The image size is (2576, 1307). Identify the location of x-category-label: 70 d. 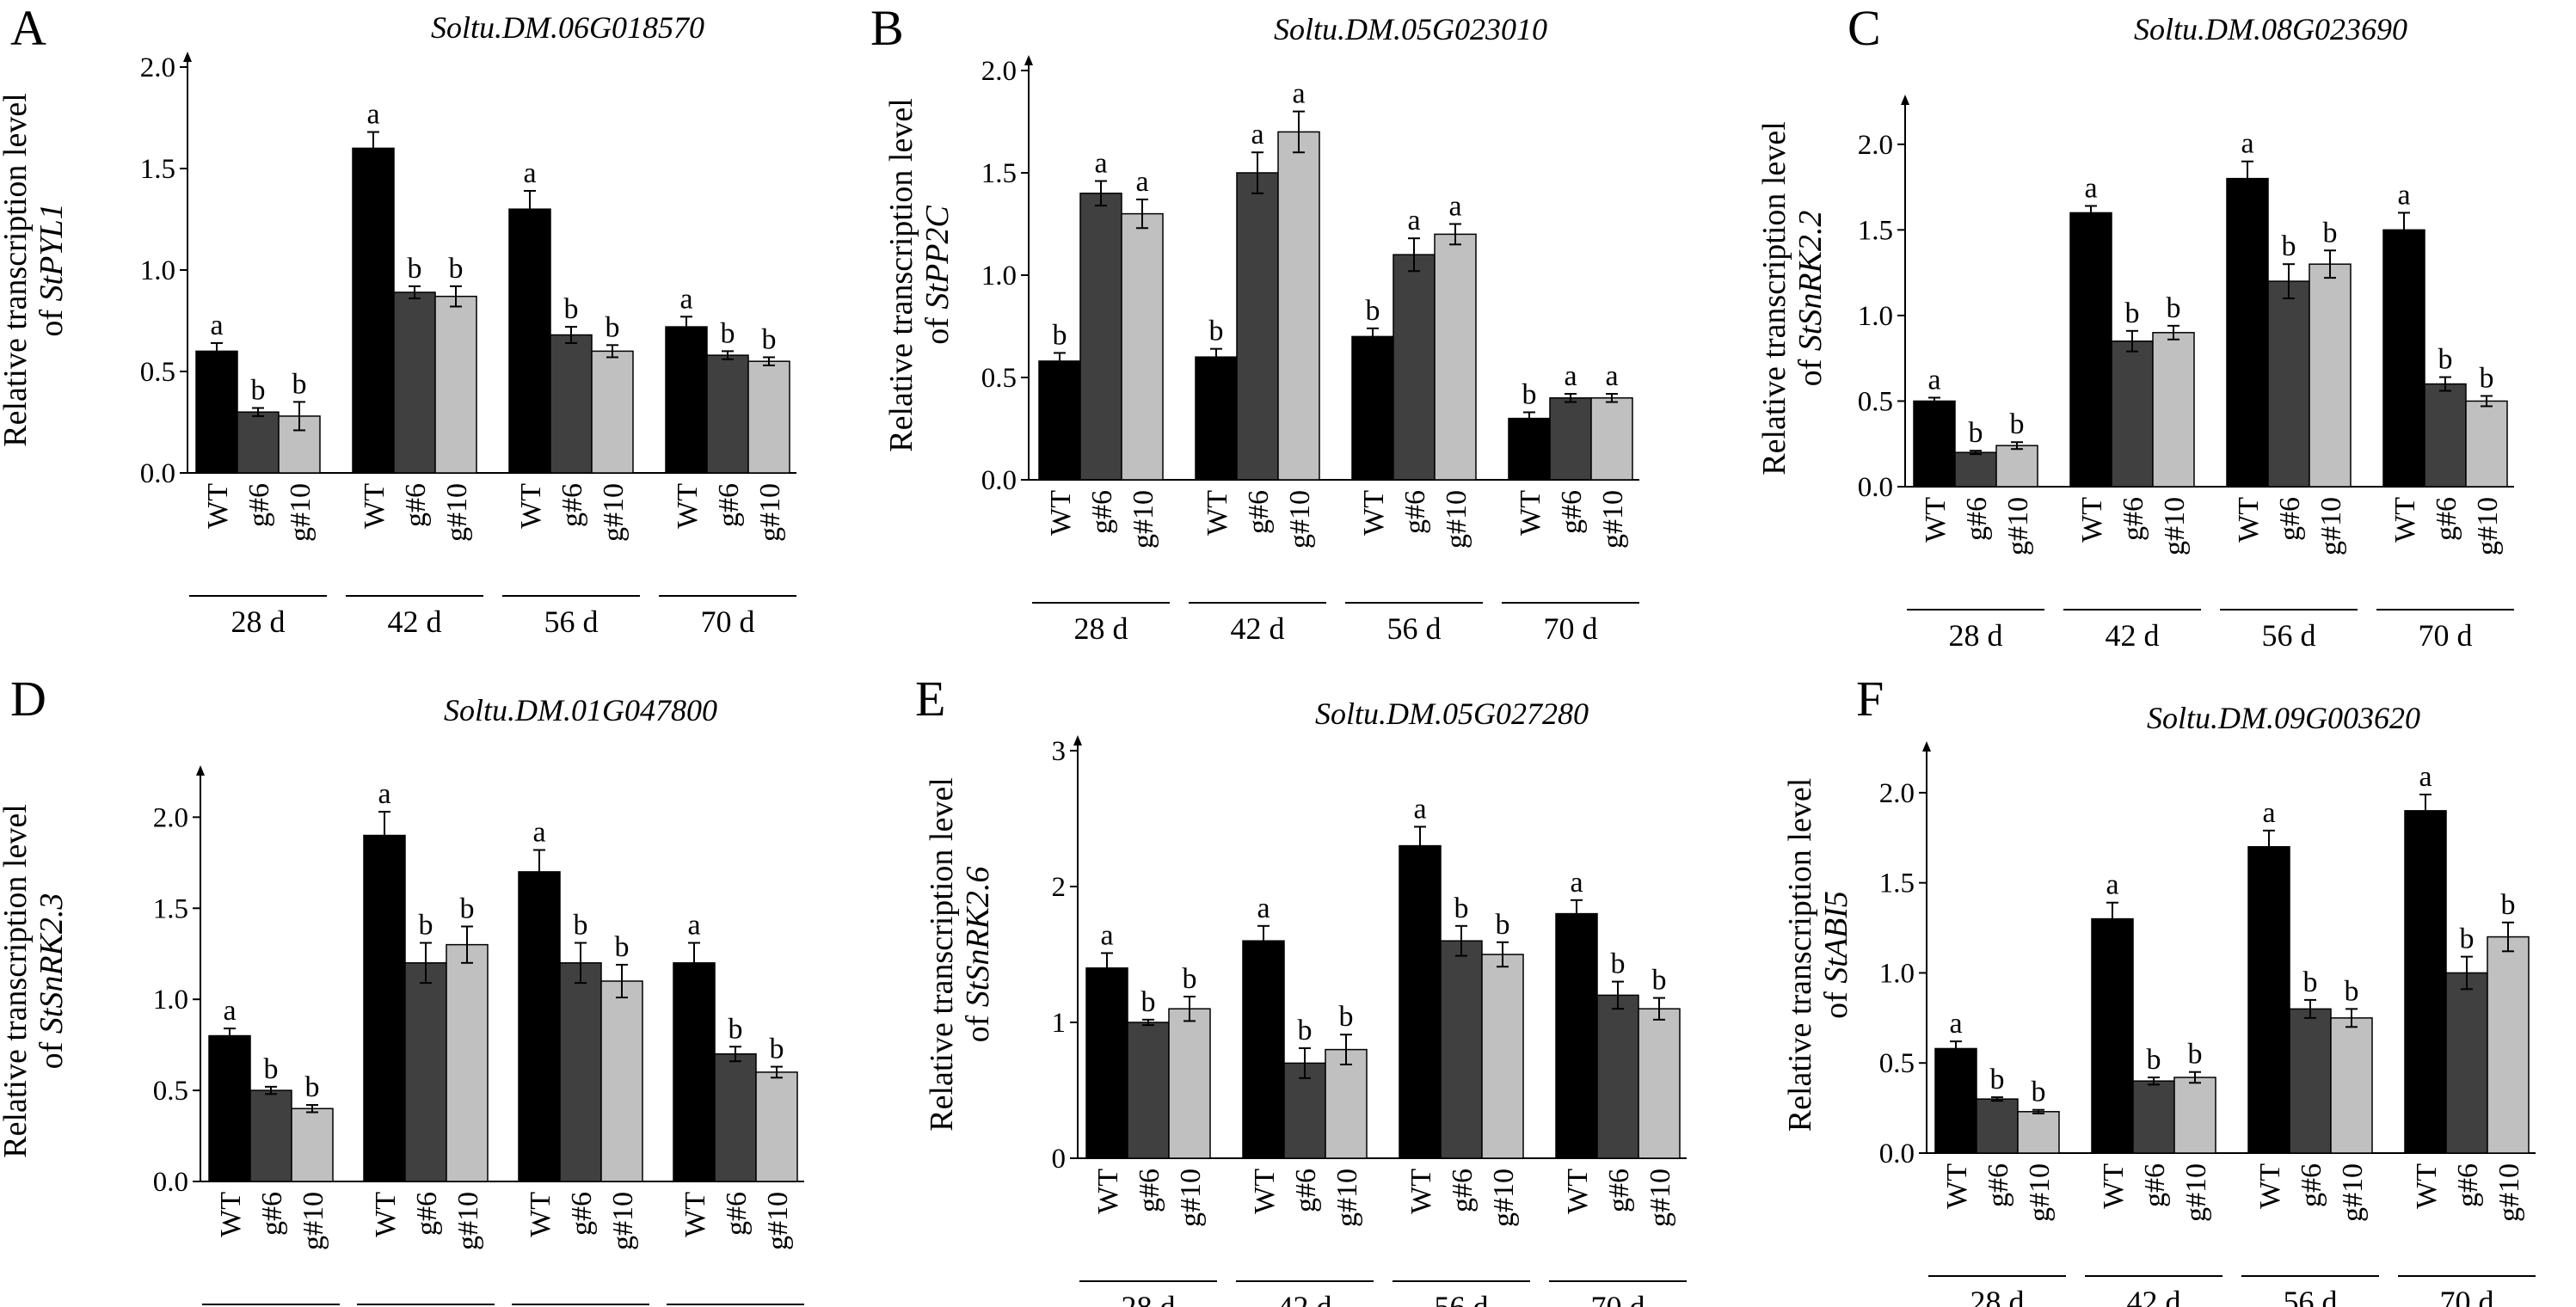
(1618, 1298).